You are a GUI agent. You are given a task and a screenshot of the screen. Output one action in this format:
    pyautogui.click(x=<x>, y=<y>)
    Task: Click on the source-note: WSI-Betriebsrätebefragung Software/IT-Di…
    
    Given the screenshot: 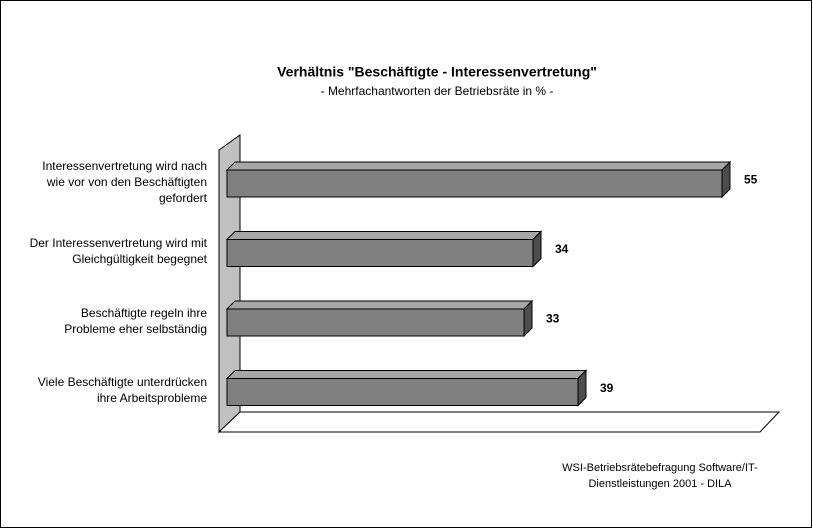 What is the action you would take?
    pyautogui.click(x=660, y=476)
    